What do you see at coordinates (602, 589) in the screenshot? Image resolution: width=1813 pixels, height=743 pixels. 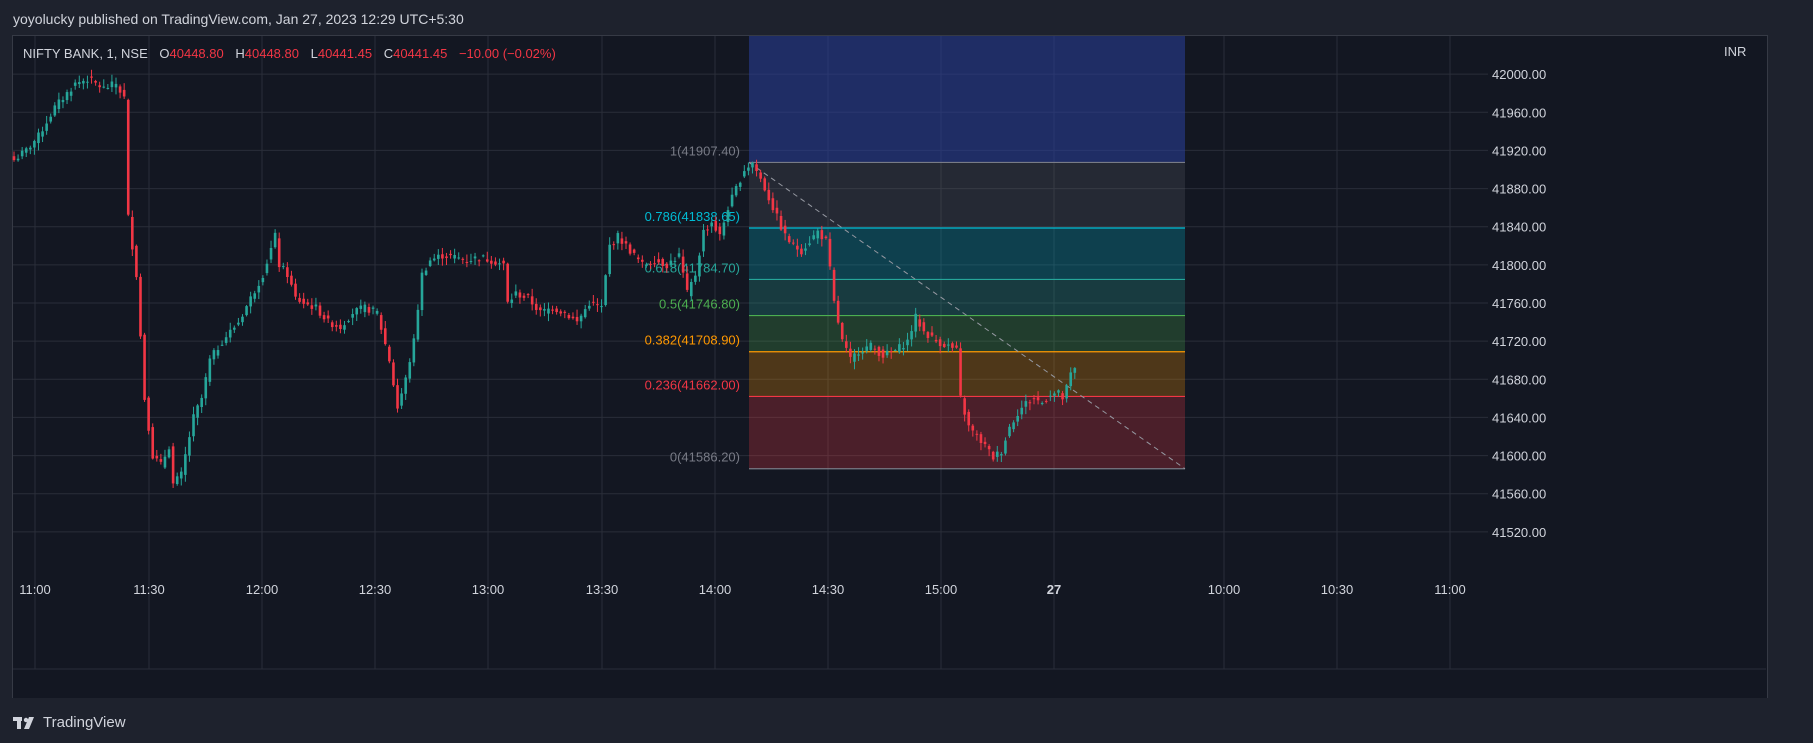 I see `time-tick-label: 13:30` at bounding box center [602, 589].